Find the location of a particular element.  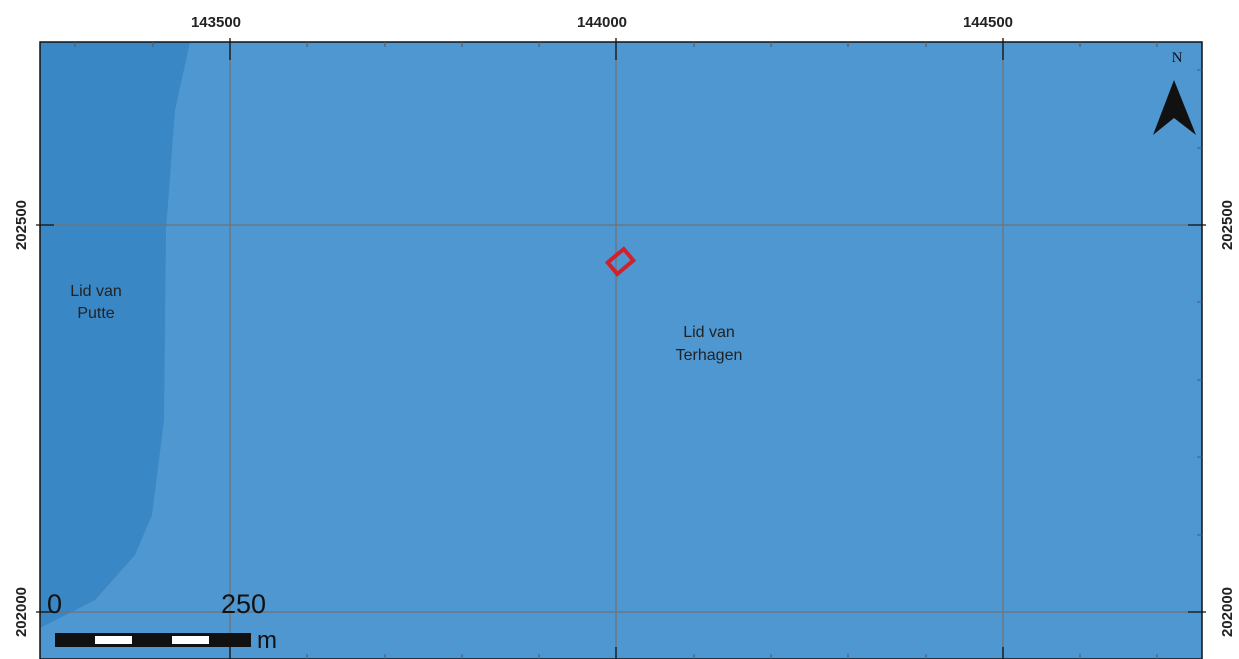

scale-bar-start-label: 0 is located at coordinates (54, 604).